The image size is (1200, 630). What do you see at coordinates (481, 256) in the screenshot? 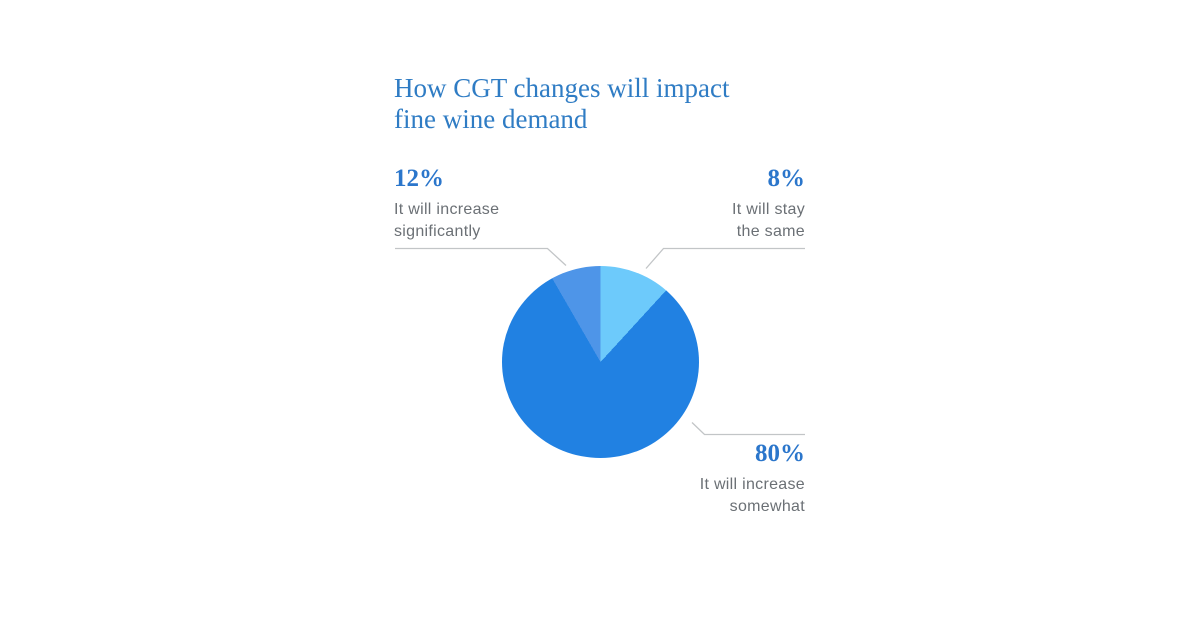
I see `leader-line-increase-significantly` at bounding box center [481, 256].